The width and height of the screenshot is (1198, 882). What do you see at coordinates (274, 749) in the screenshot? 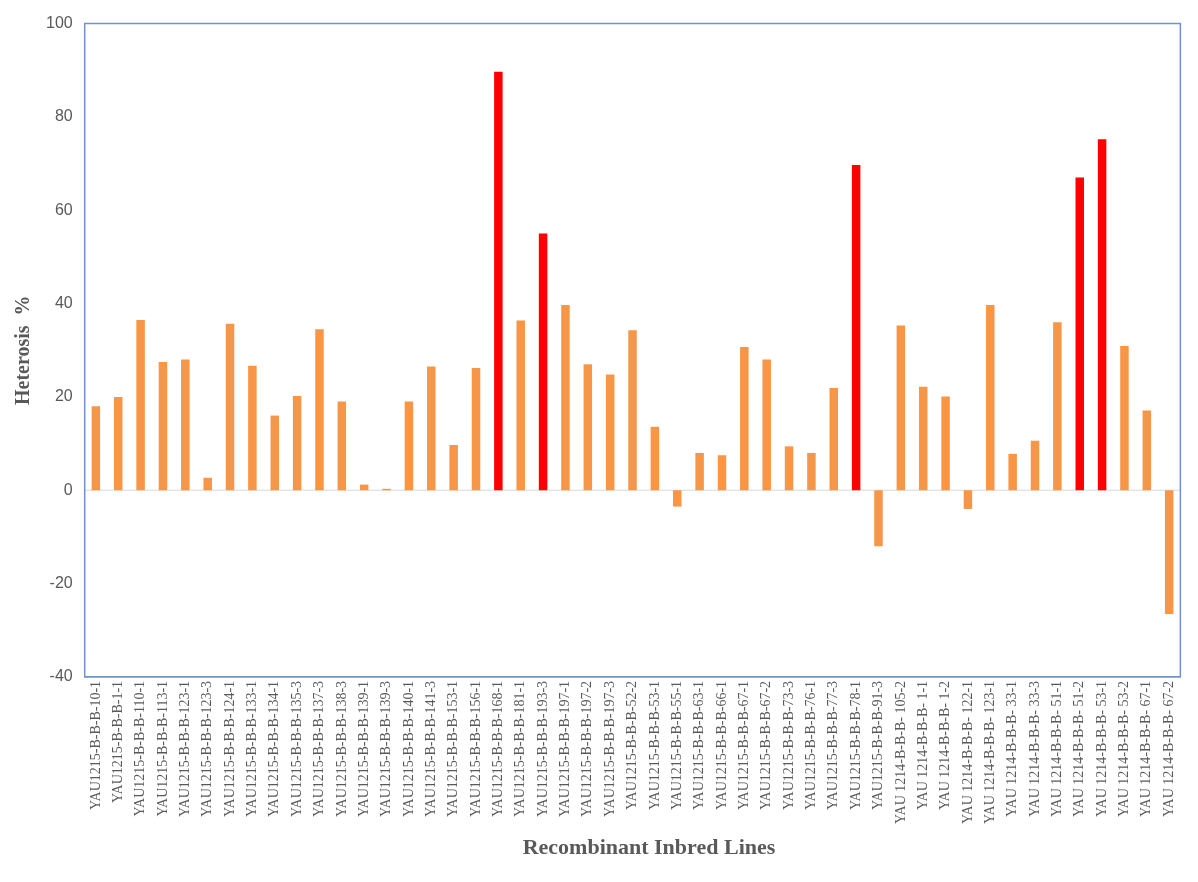
I see `x-tick-label: YAU1215-B-B-B-134-1` at bounding box center [274, 749].